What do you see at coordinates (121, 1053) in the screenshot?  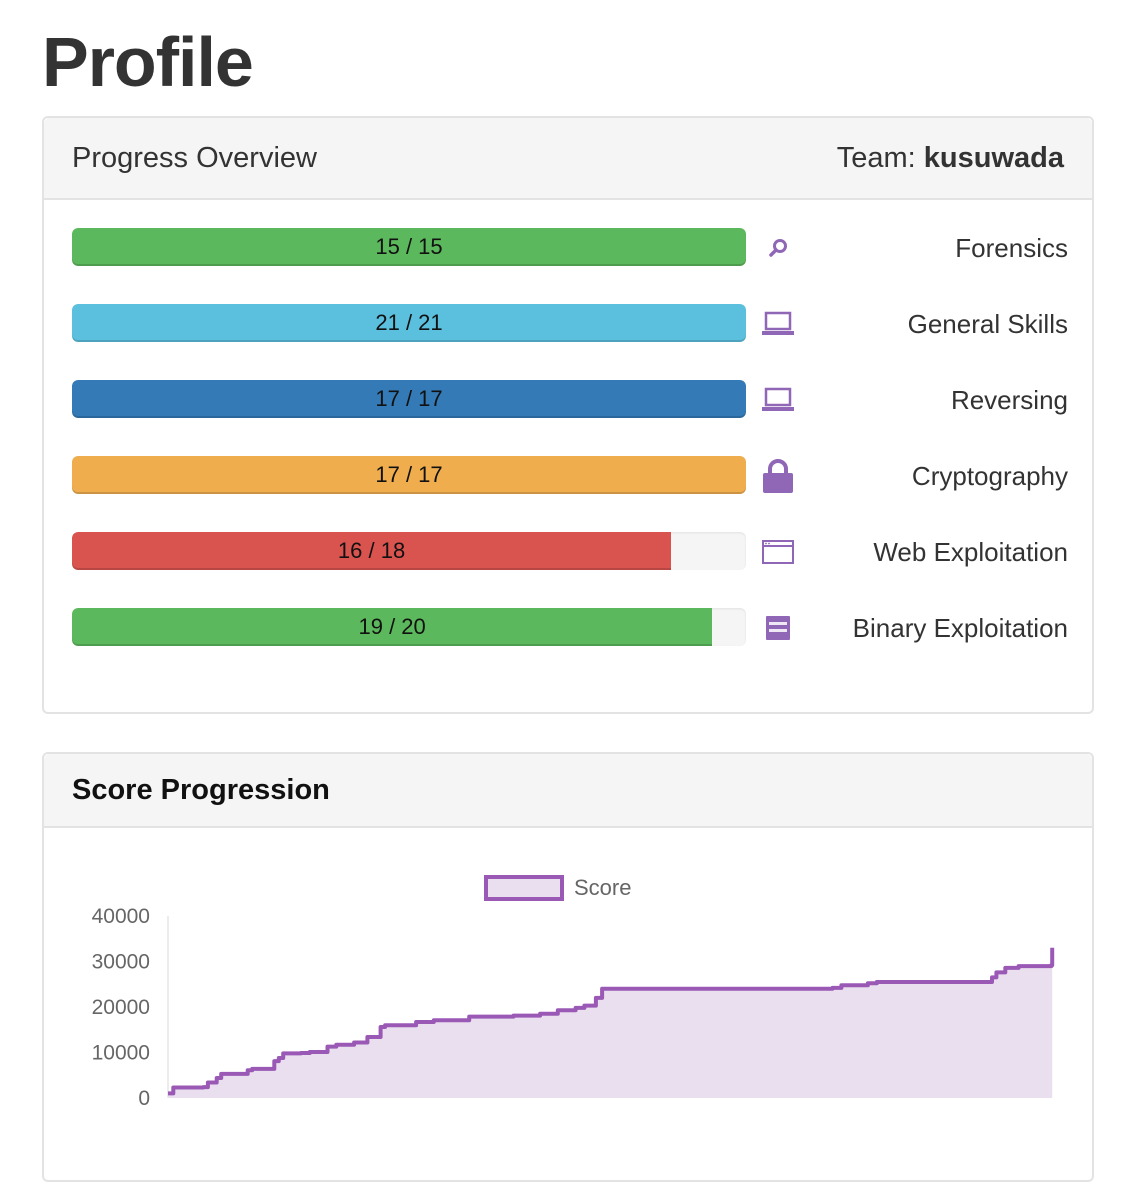 I see `y-tick-label: 10000` at bounding box center [121, 1053].